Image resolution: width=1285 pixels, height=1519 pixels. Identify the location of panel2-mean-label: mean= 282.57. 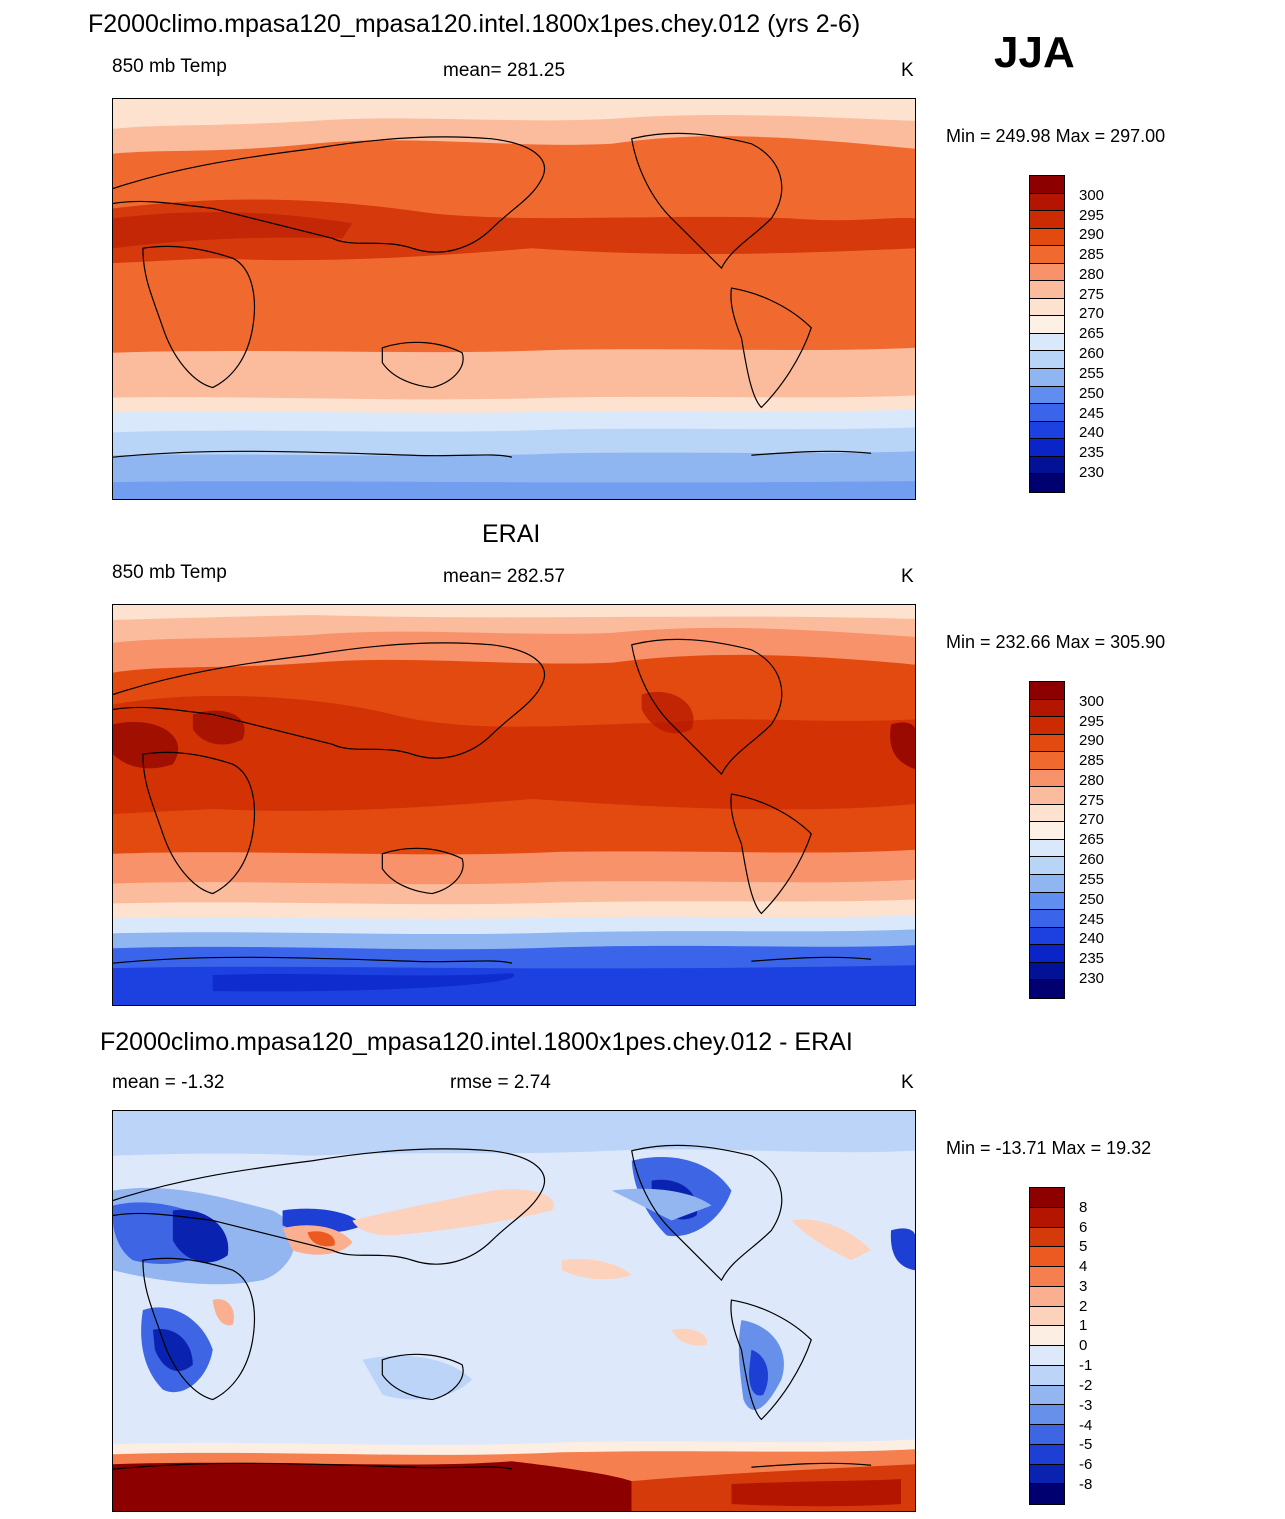
(504, 576).